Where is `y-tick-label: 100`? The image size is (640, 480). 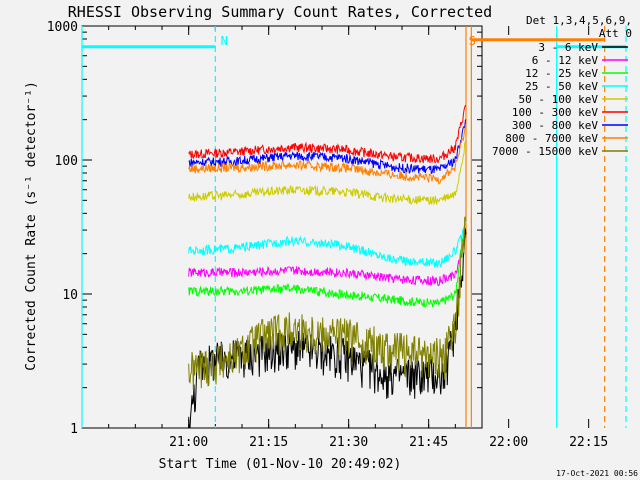
y-tick-label: 100 is located at coordinates (66, 161).